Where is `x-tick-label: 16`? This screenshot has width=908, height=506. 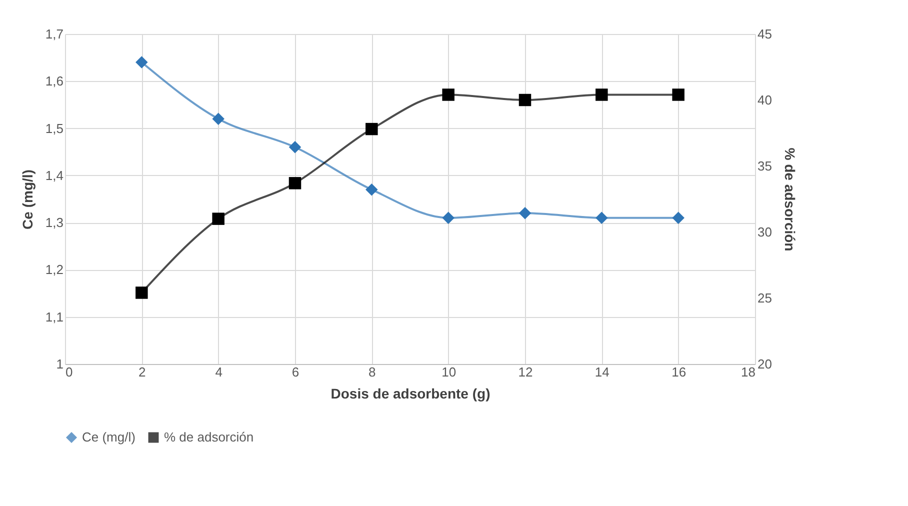
x-tick-label: 16 is located at coordinates (679, 372).